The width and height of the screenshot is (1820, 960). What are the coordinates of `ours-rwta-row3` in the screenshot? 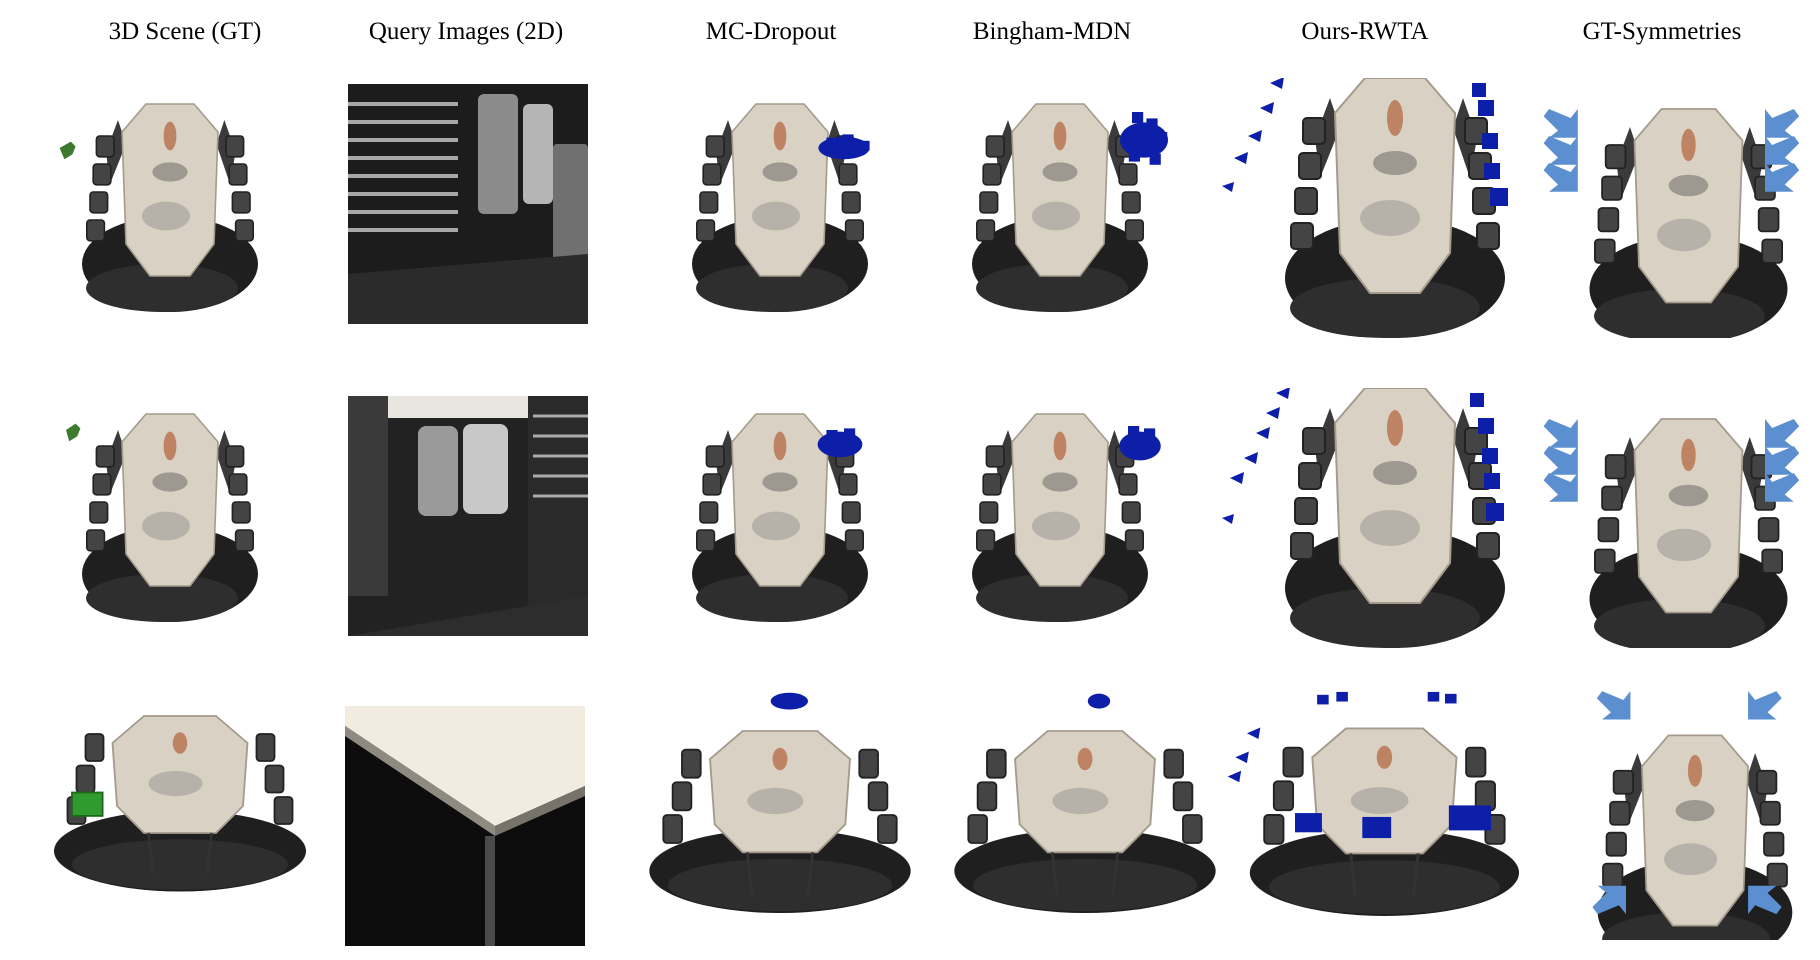 It's located at (1373, 804).